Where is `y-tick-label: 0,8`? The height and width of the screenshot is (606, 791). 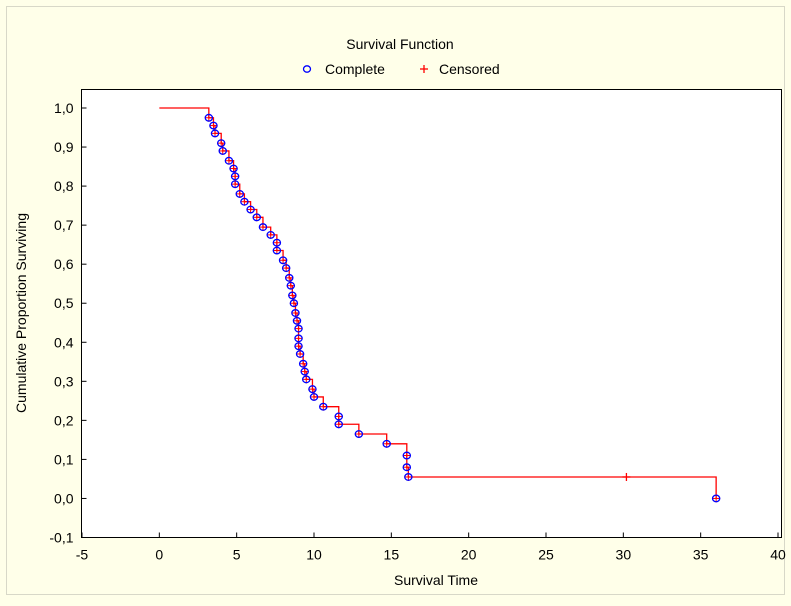 y-tick-label: 0,8 is located at coordinates (64, 186).